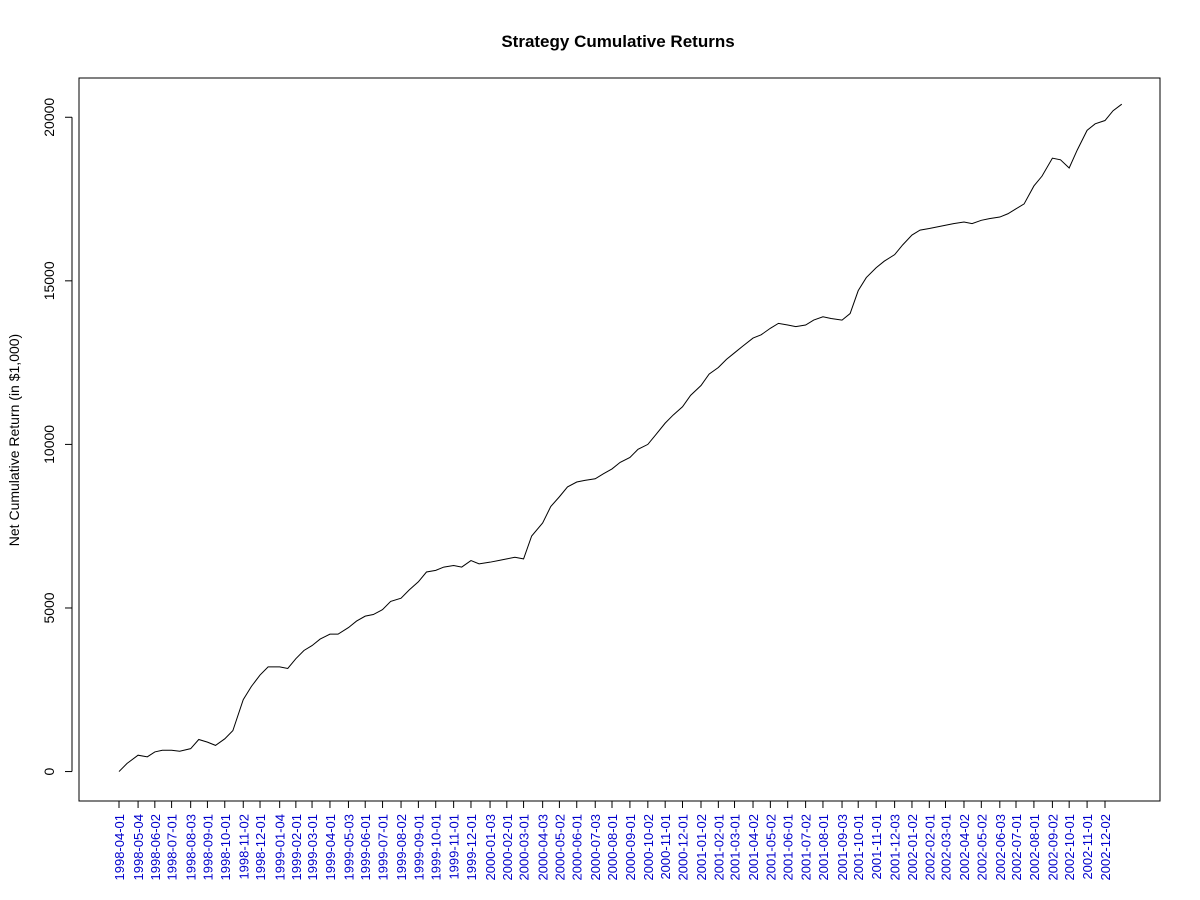 This screenshot has width=1200, height=900. What do you see at coordinates (1105, 847) in the screenshot?
I see `x-tick-label: 2002-12-02` at bounding box center [1105, 847].